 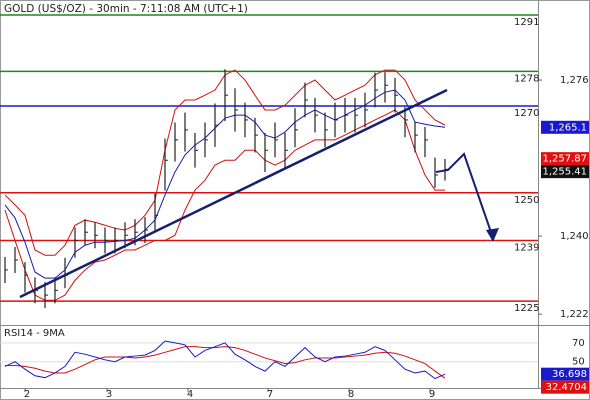 I want to click on x-tick-label: 4, so click(x=190, y=394).